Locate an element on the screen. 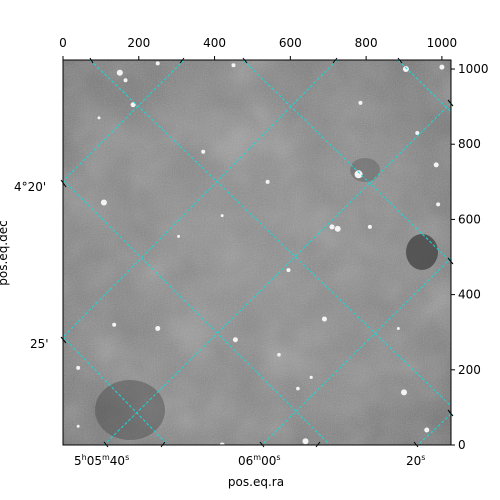  right-tick-label-3: 600 is located at coordinates (469, 219).